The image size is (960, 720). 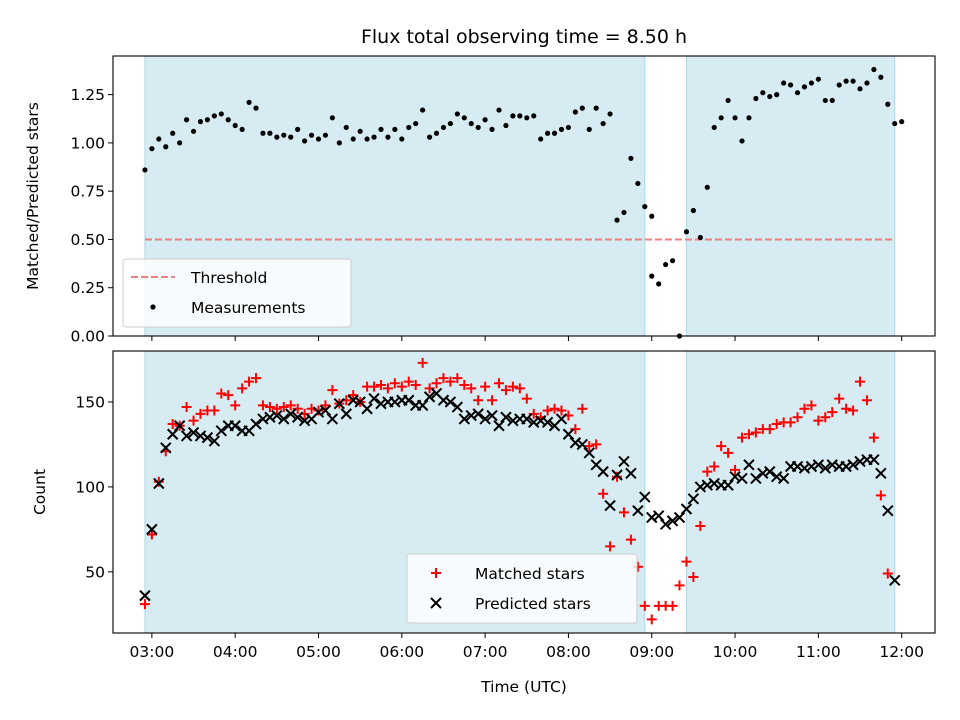 I want to click on bottom-legend: Matched stars Predicted stars, so click(x=522, y=588).